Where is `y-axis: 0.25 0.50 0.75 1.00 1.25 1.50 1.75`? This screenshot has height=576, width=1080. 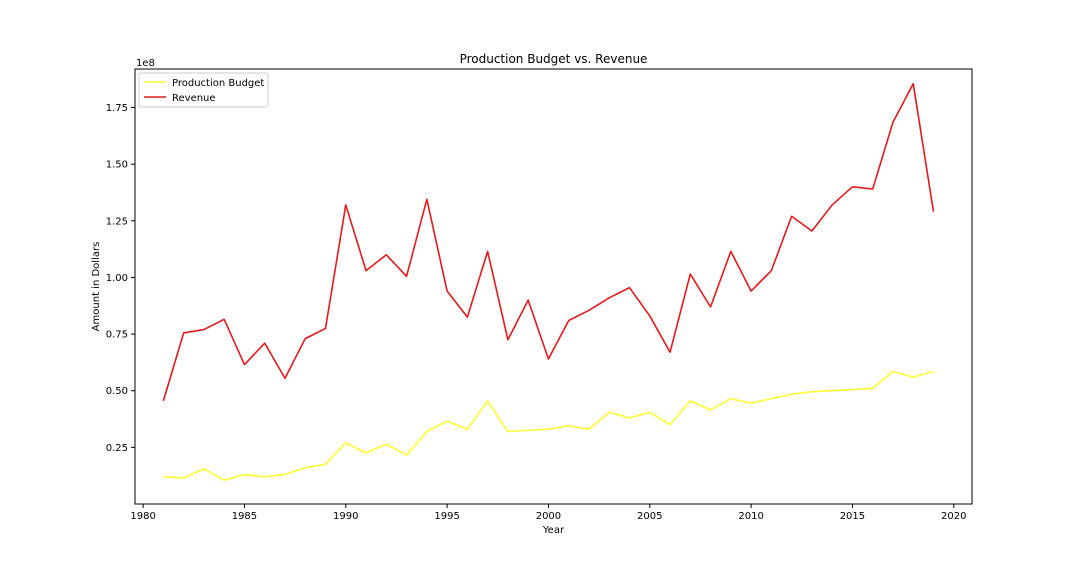
y-axis: 0.25 0.50 0.75 1.00 1.25 1.50 1.75 is located at coordinates (120, 278).